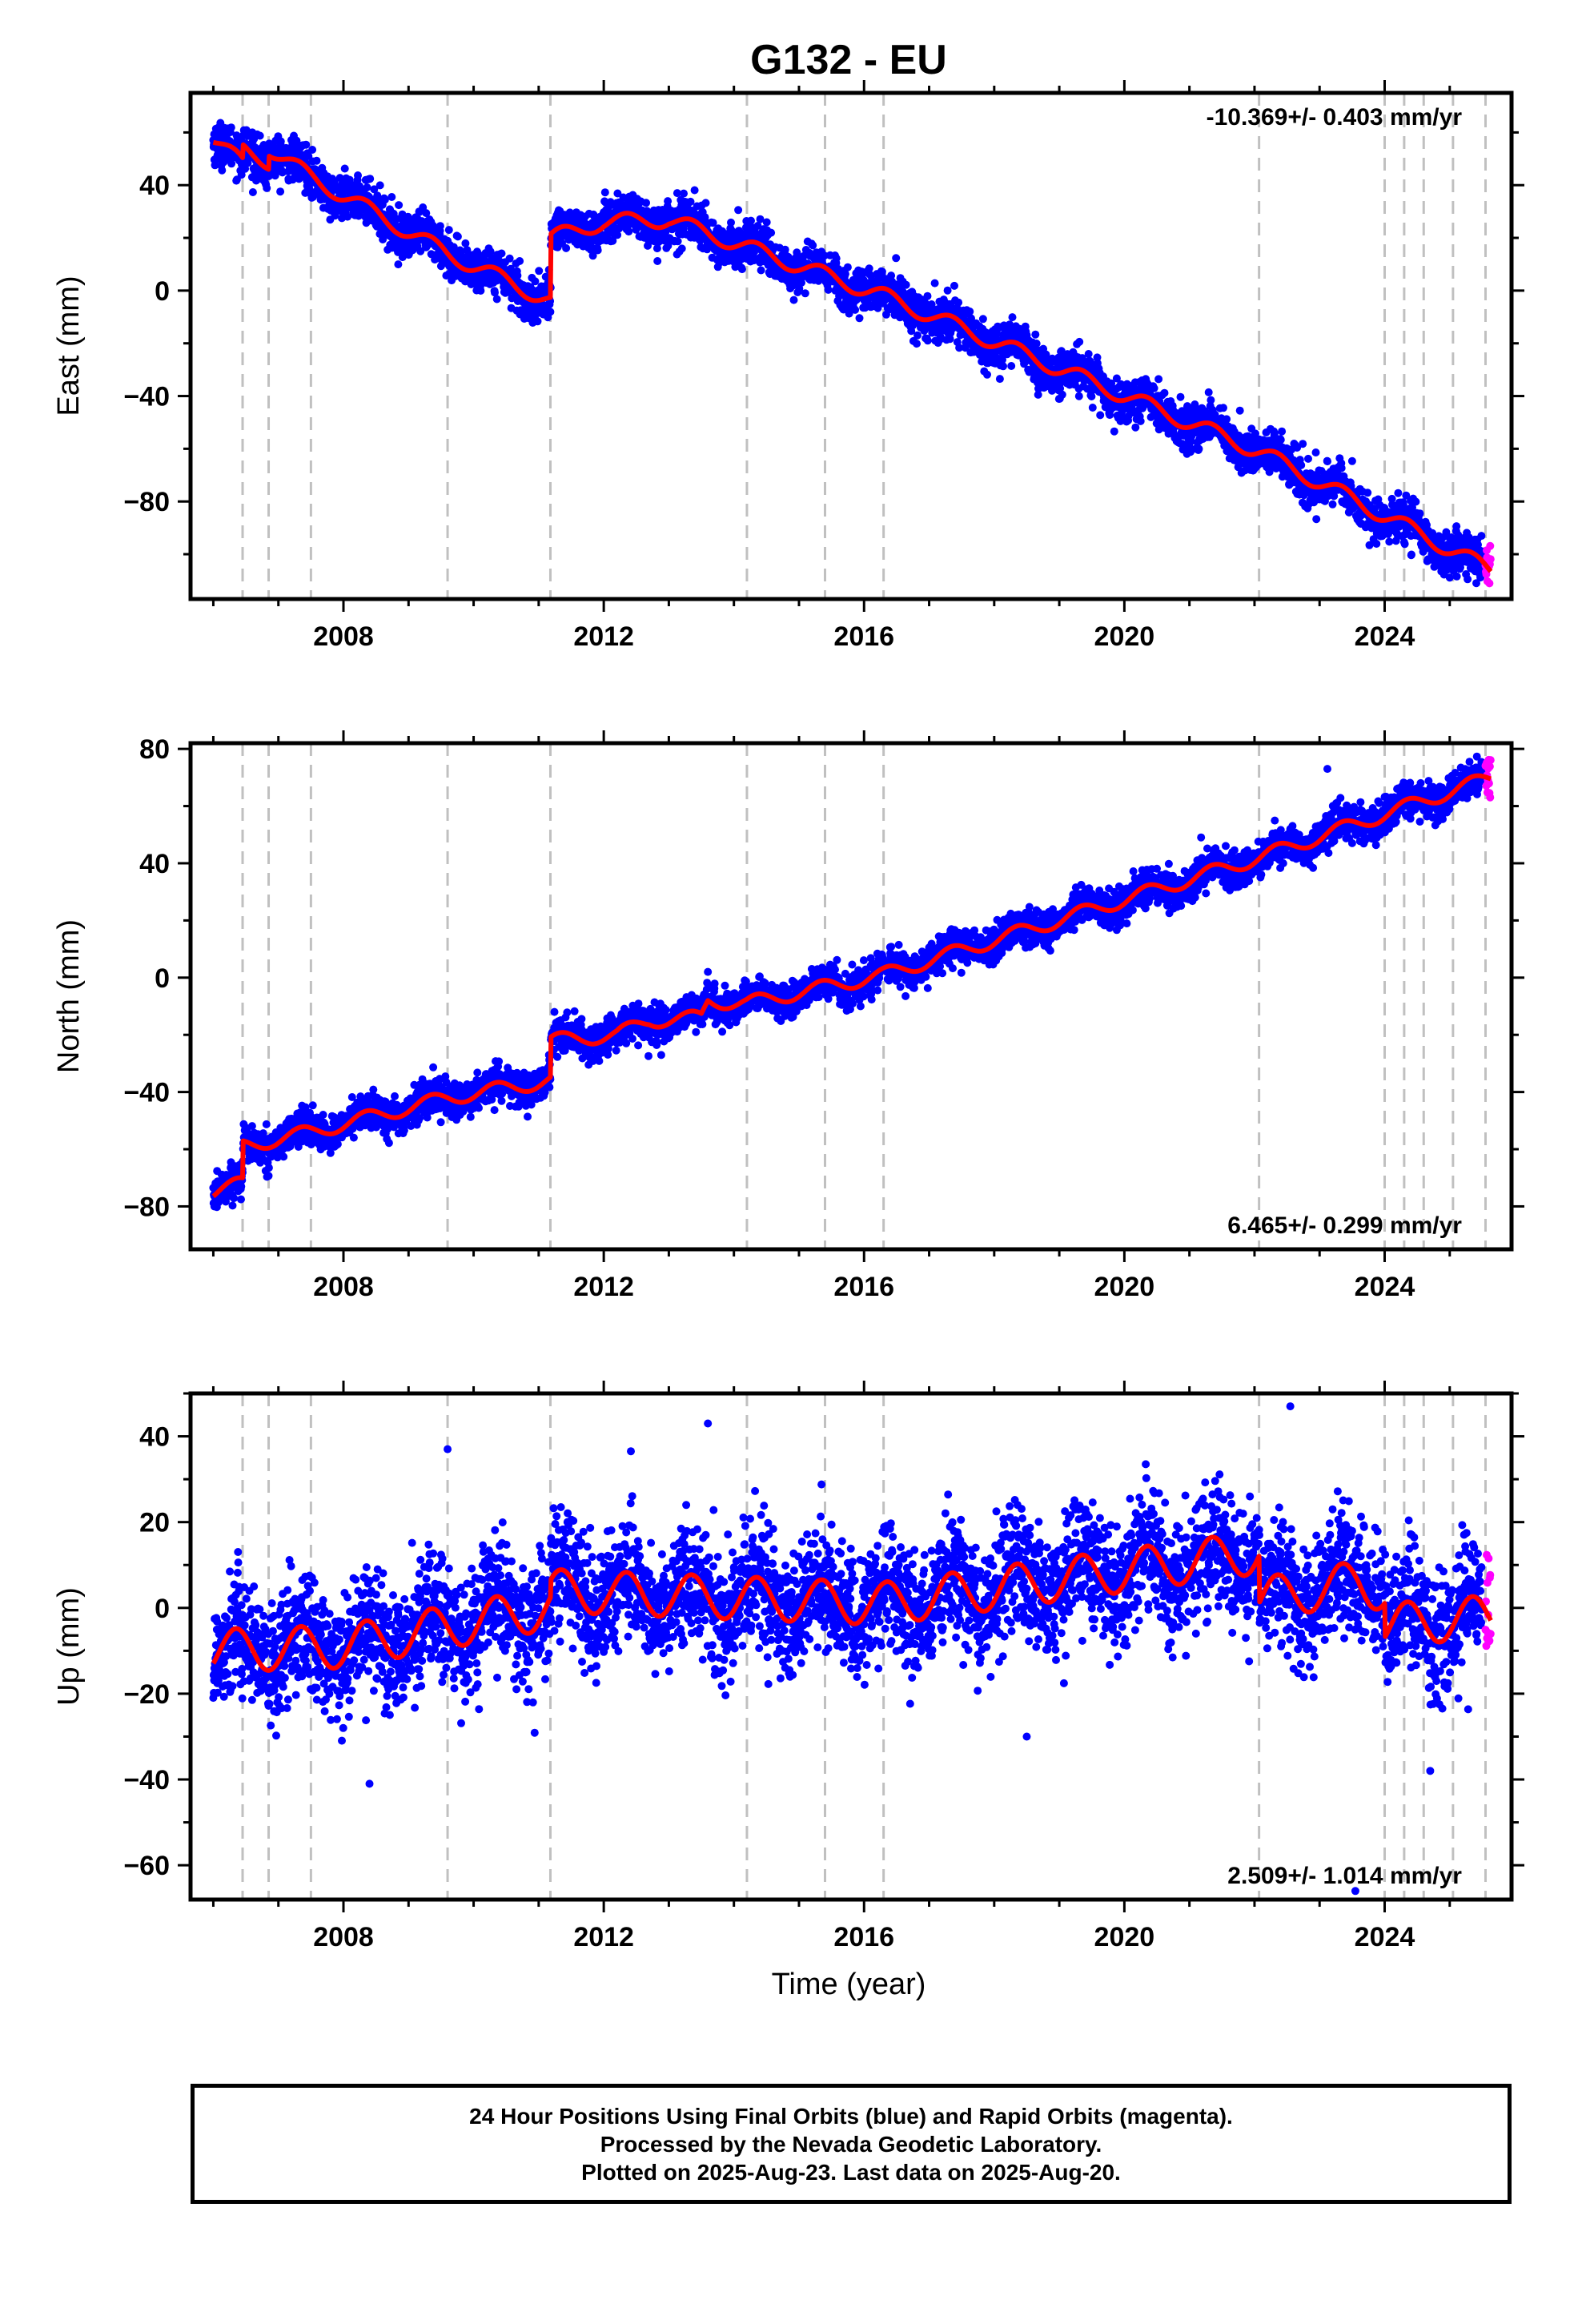 The image size is (1582, 2324). Describe the element at coordinates (1335, 118) in the screenshot. I see `east-rate-label: -10.369+/- 0.403 mm/yr` at that location.